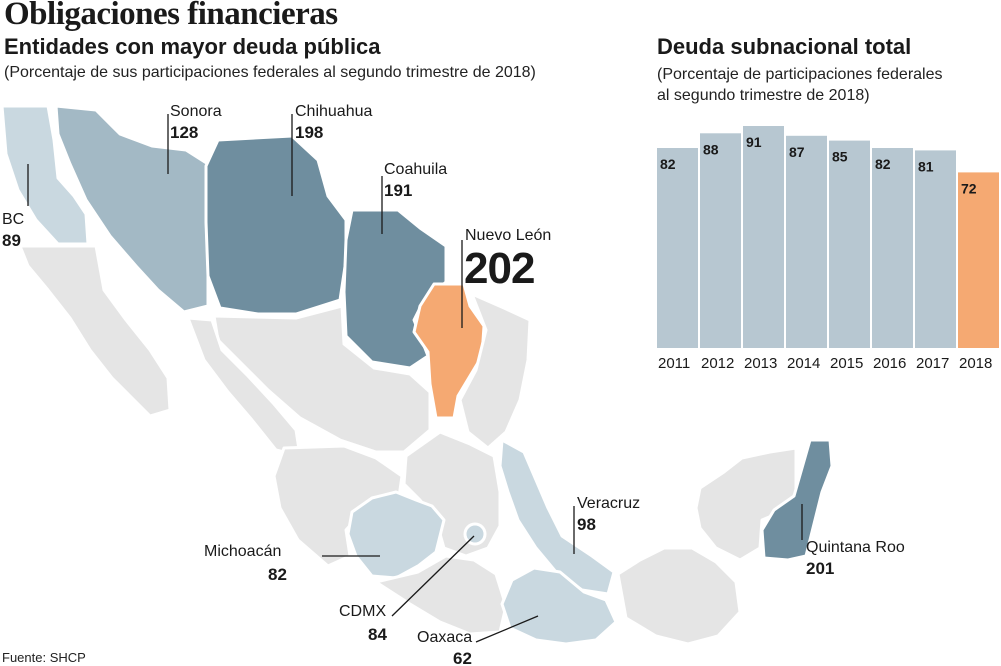 Image resolution: width=1001 pixels, height=666 pixels. What do you see at coordinates (499, 268) in the screenshot?
I see `label-value-nuevo-leon: 202` at bounding box center [499, 268].